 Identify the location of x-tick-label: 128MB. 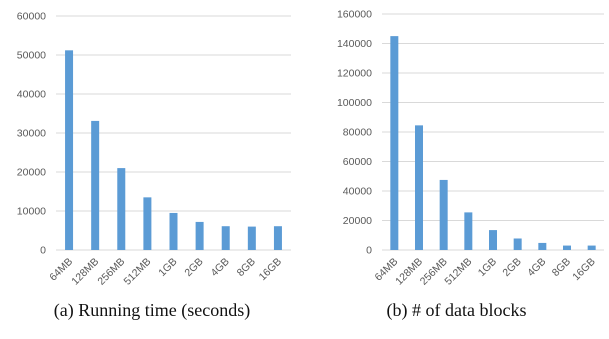
(85, 272).